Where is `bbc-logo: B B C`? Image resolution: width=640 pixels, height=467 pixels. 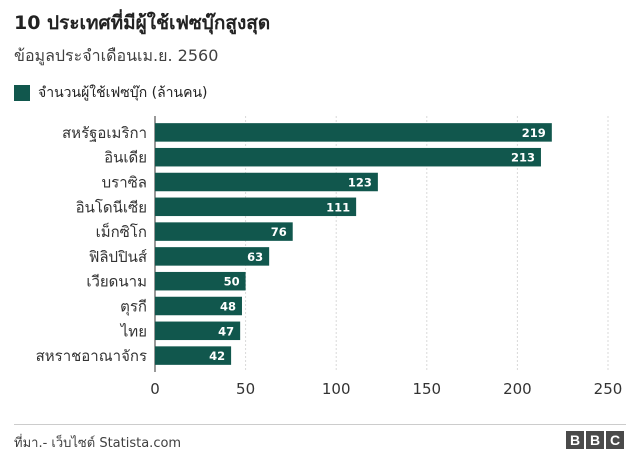 bbc-logo: B B C is located at coordinates (595, 440).